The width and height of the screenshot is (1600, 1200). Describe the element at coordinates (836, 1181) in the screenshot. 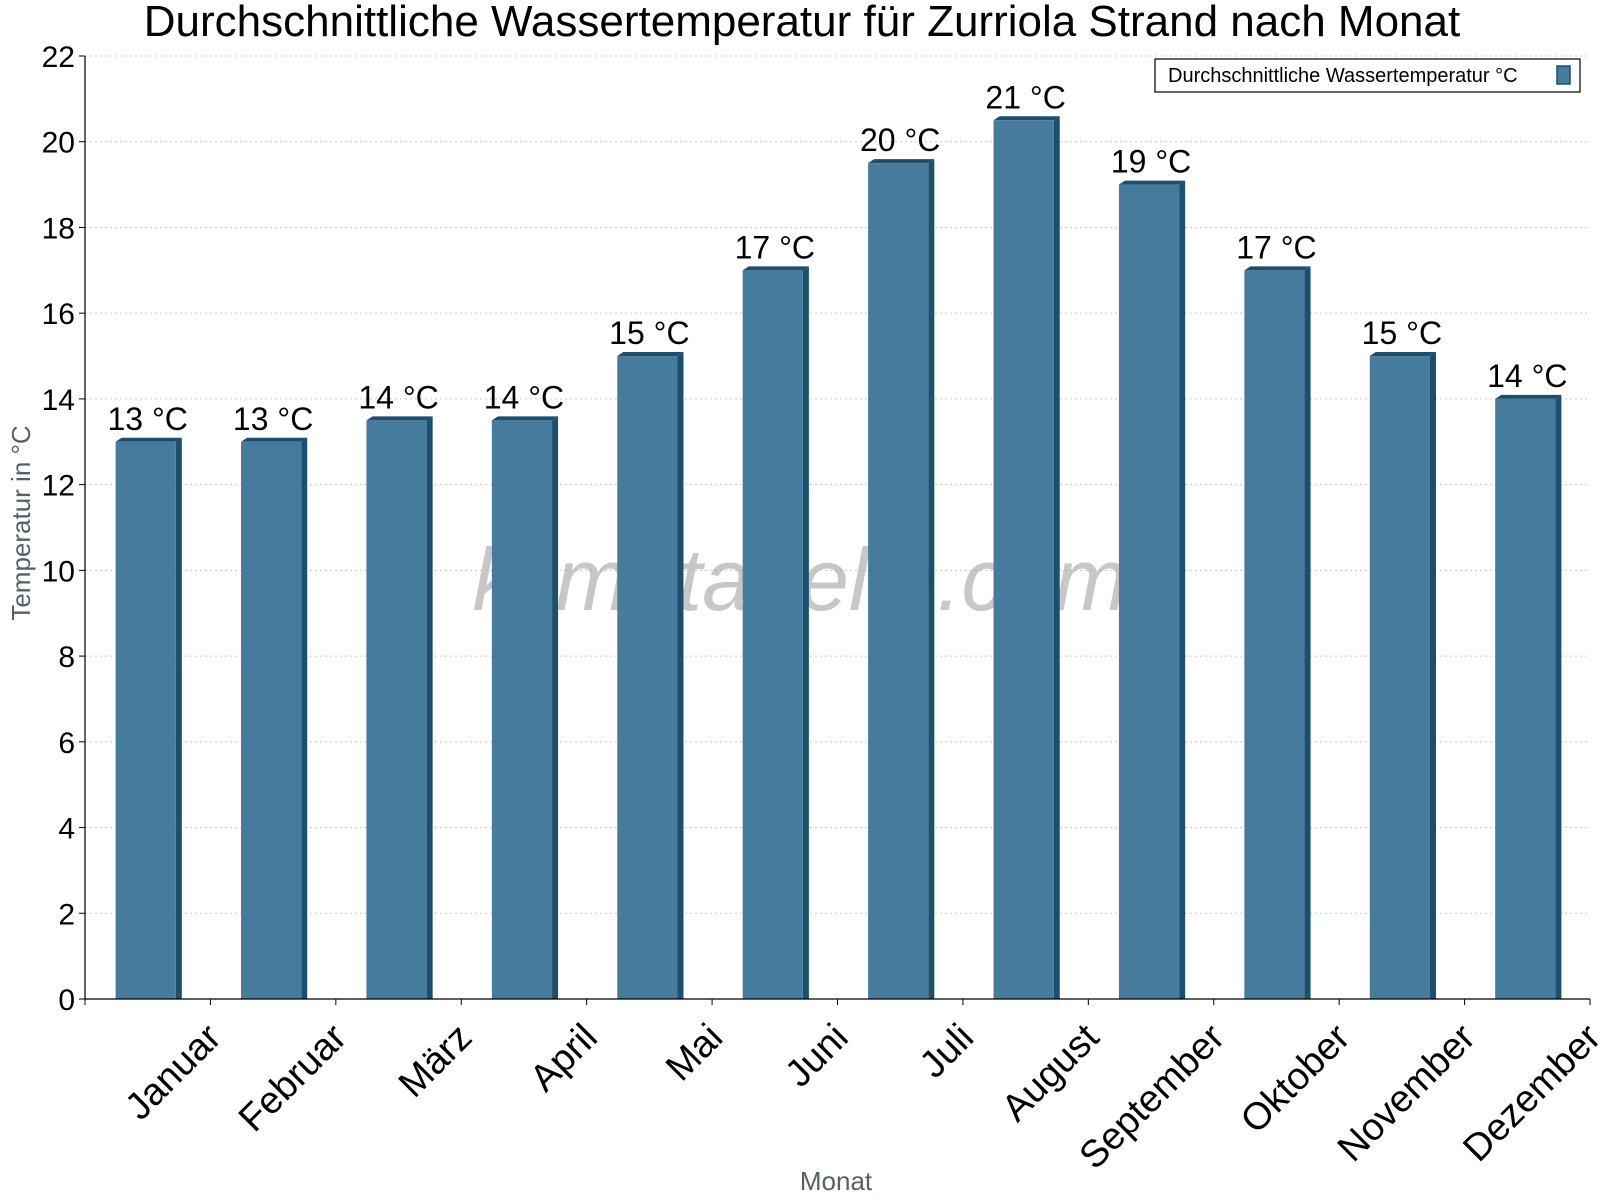

I see `x-axis-title: Monat` at that location.